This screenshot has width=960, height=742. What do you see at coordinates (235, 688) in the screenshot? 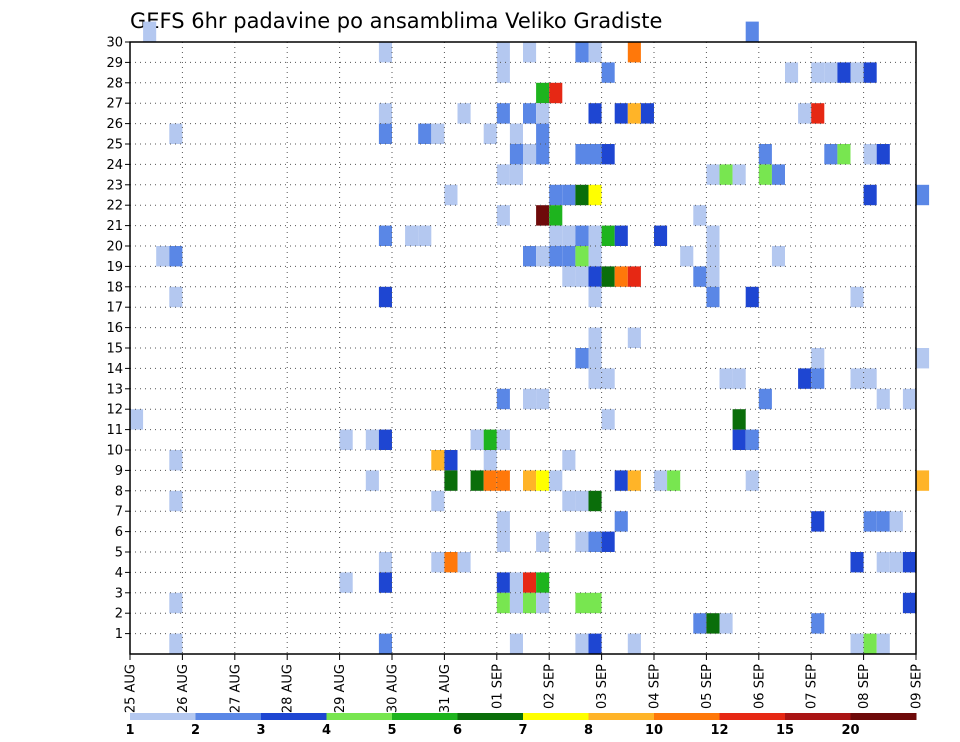
I see `x-tick-label: 27 AUG` at bounding box center [235, 688].